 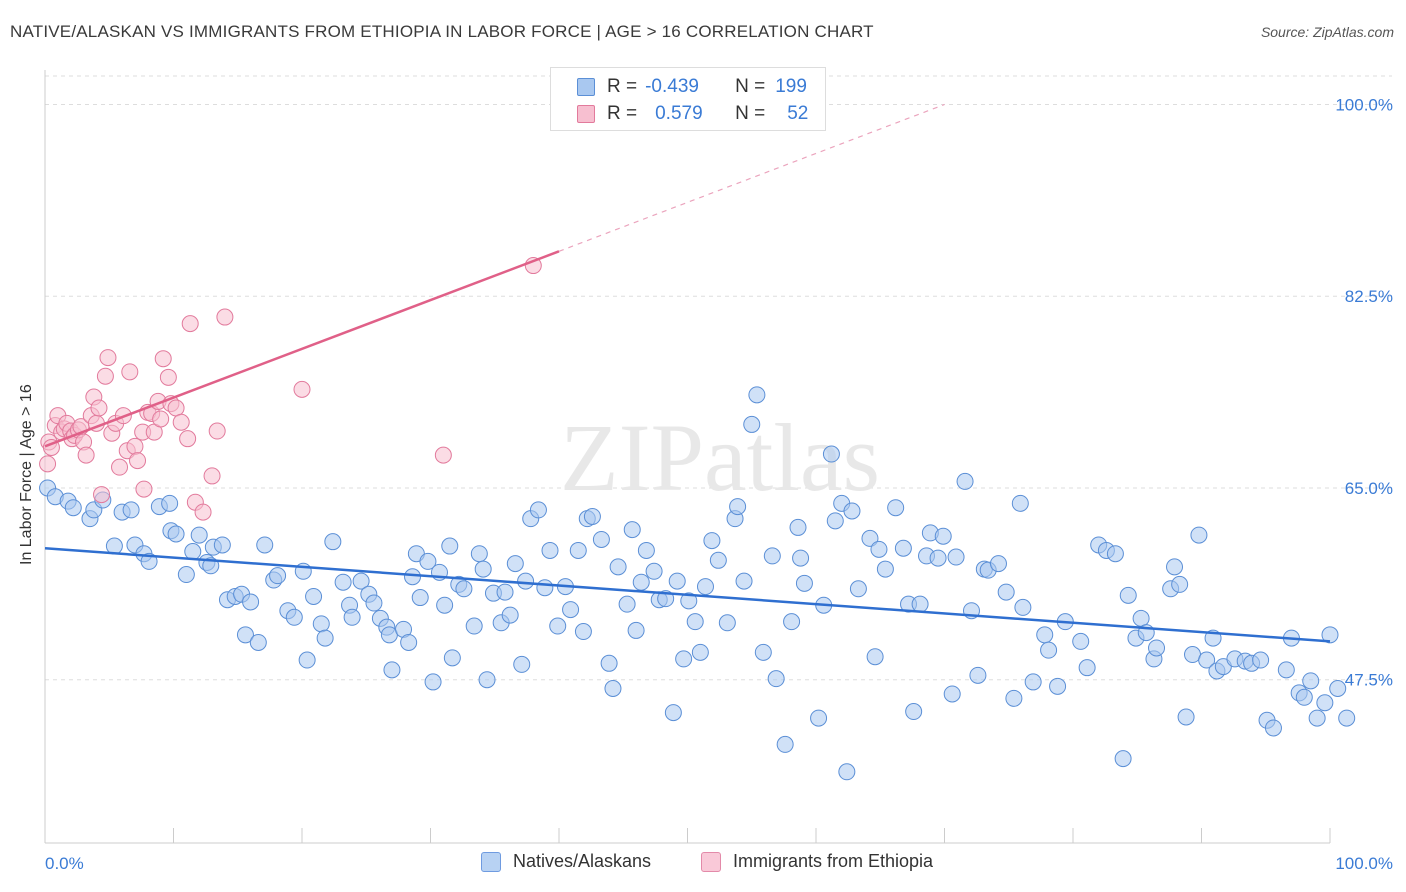 I want to click on correlation-legend: R = -0.439 N = 199 R = 0.579 N = 52, so click(x=688, y=99).